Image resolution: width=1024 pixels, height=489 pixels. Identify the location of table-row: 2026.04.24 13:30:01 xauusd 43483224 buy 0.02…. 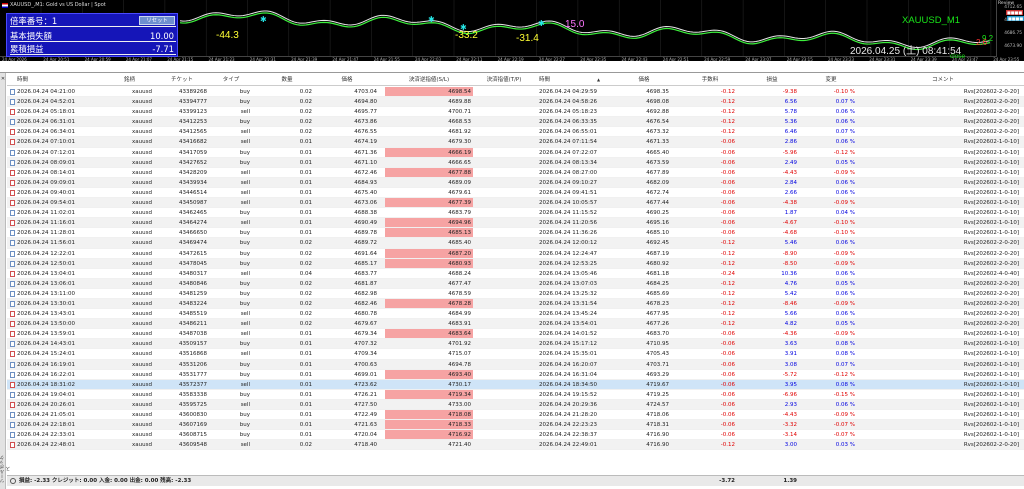
(515, 304).